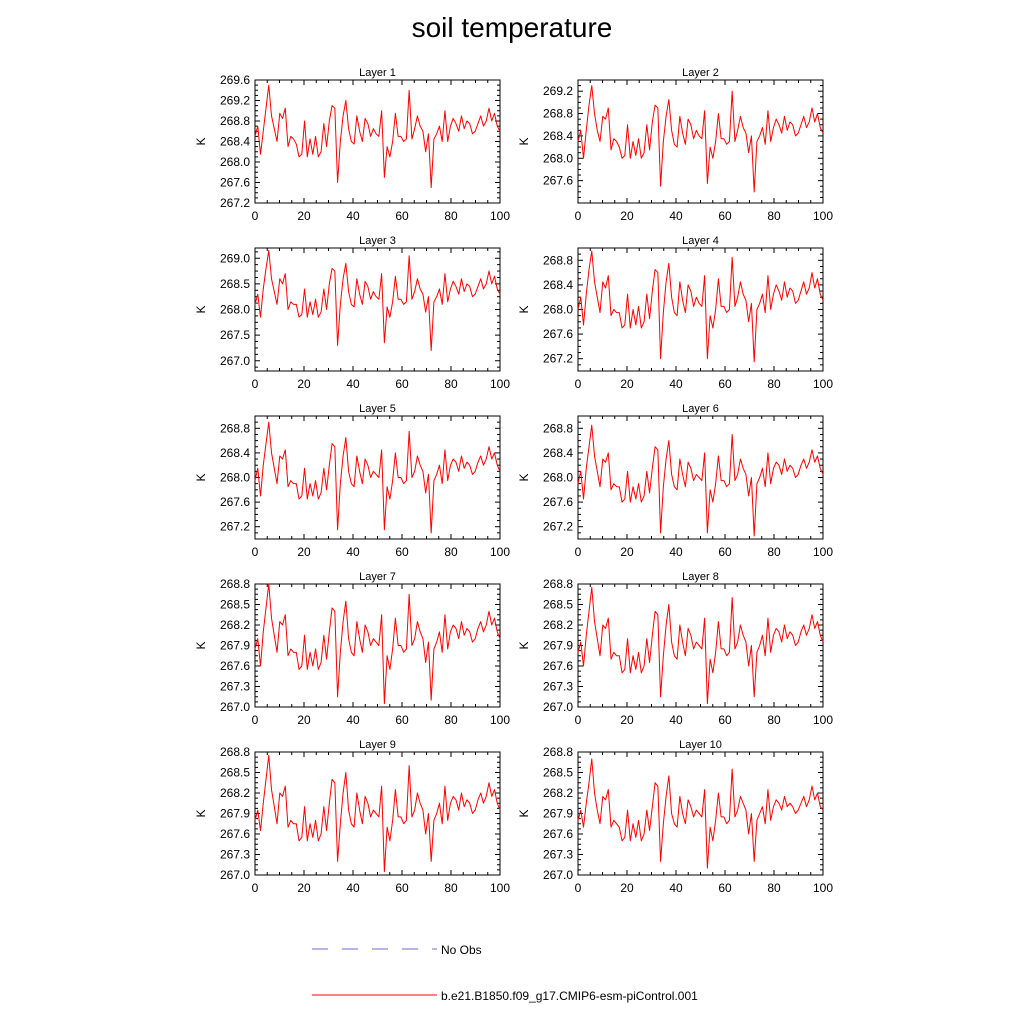 The height and width of the screenshot is (1024, 1024). Describe the element at coordinates (235, 258) in the screenshot. I see `y-tick-label: 269.0` at that location.